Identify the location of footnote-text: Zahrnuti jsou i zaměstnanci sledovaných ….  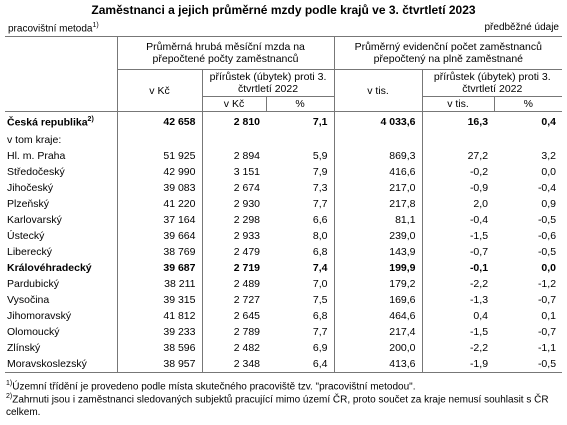
(277, 406).